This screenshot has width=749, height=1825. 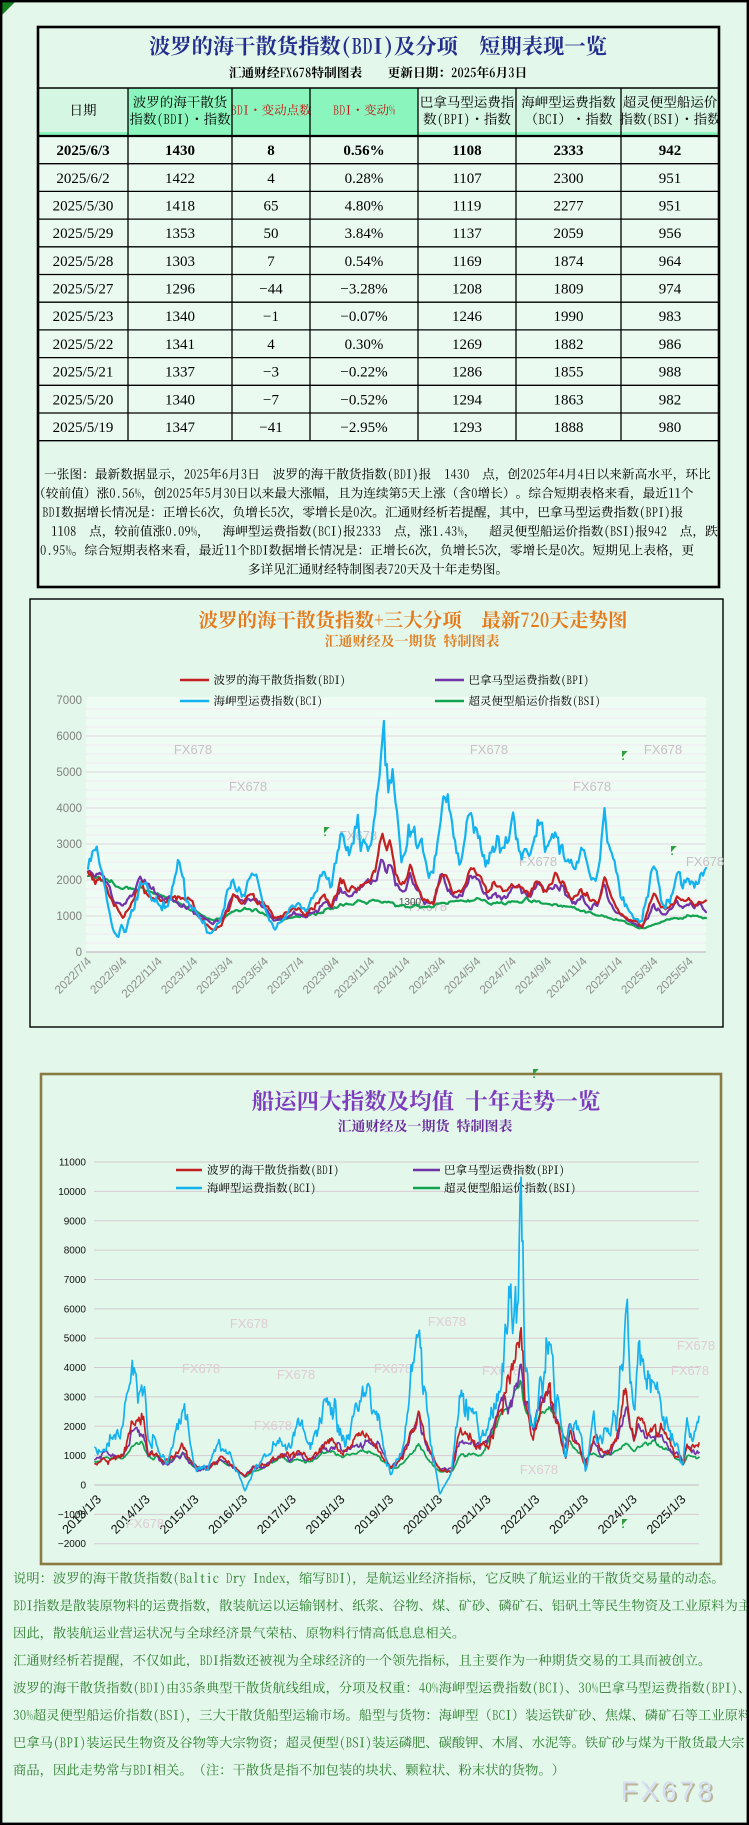 I want to click on svg-text: 964, so click(x=670, y=262).